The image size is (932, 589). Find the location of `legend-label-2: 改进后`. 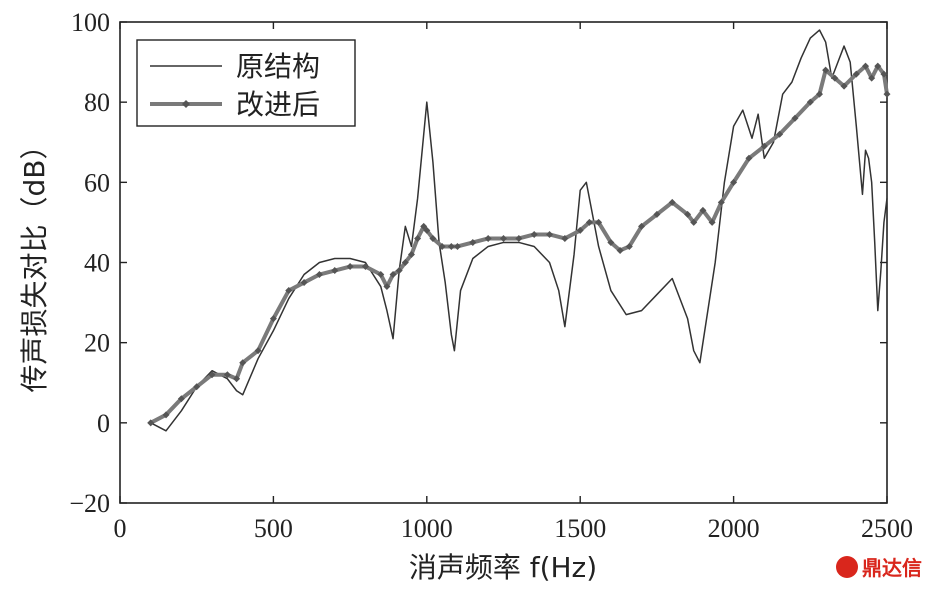

legend-label-2: 改进后 is located at coordinates (278, 104).